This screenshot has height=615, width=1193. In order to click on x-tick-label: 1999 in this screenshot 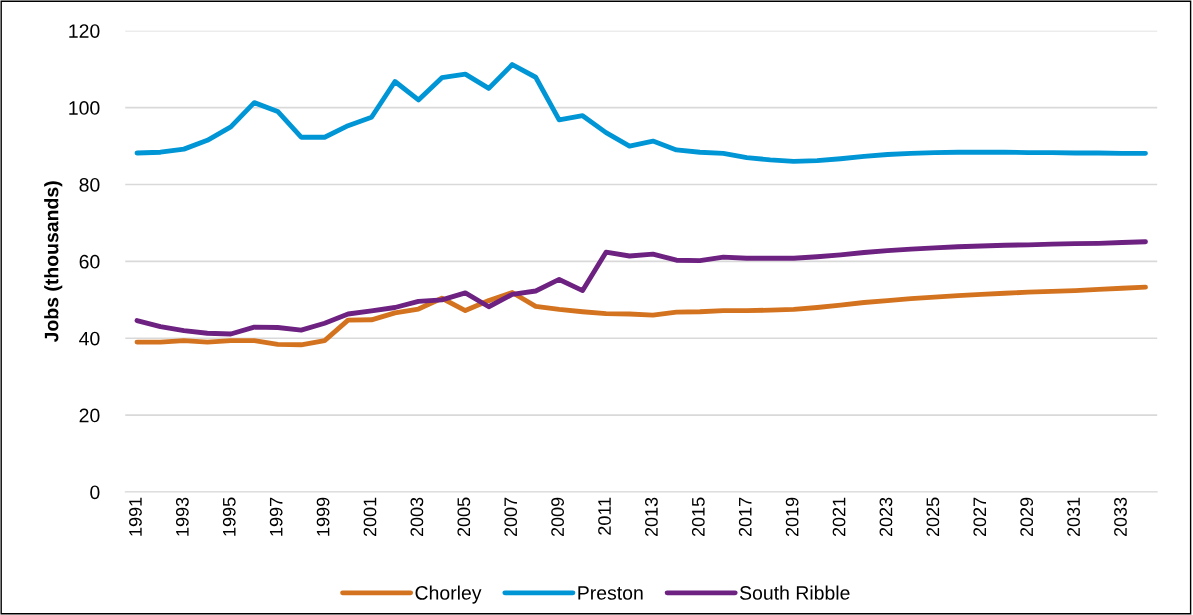, I will do `click(323, 516)`.